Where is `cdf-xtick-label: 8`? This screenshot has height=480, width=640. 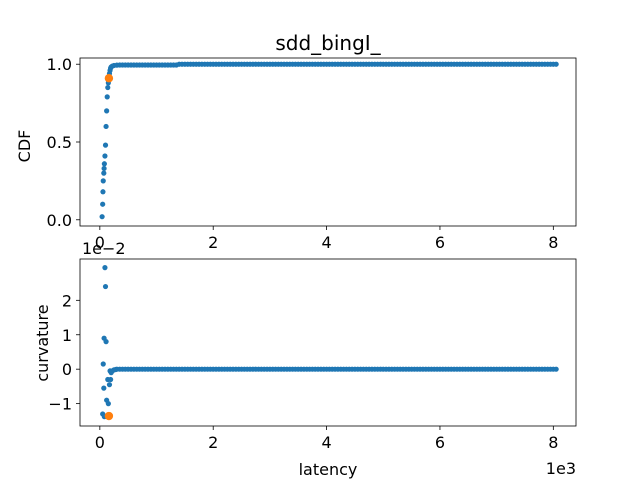 cdf-xtick-label: 8 is located at coordinates (553, 242).